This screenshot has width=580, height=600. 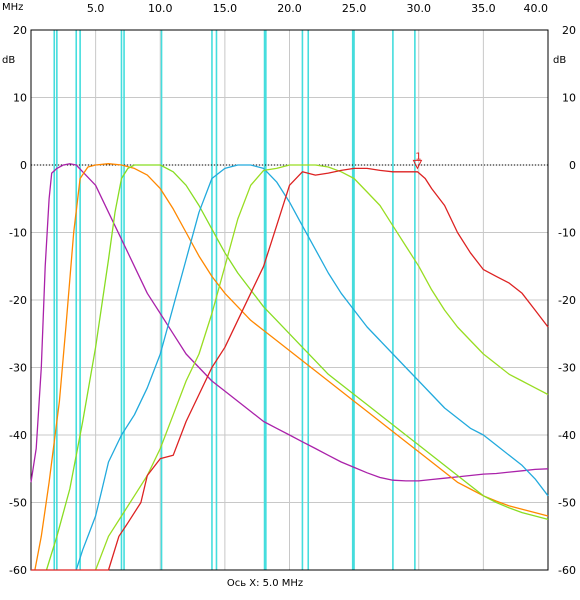 I want to click on y-tick-label-left: 20, so click(x=20, y=30).